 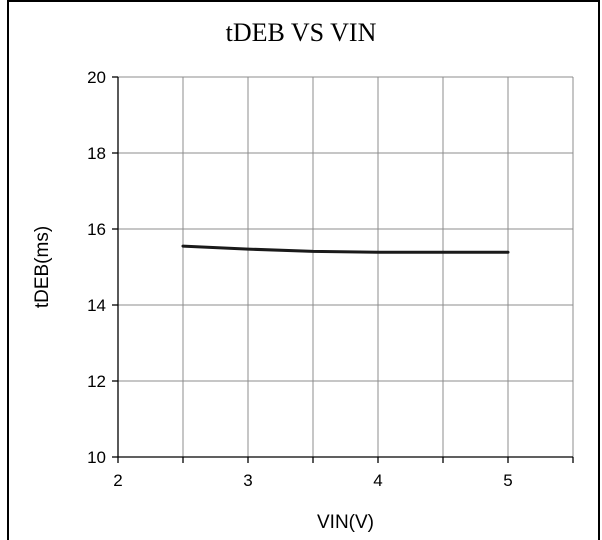 What do you see at coordinates (96, 457) in the screenshot?
I see `y-tick-label: 10` at bounding box center [96, 457].